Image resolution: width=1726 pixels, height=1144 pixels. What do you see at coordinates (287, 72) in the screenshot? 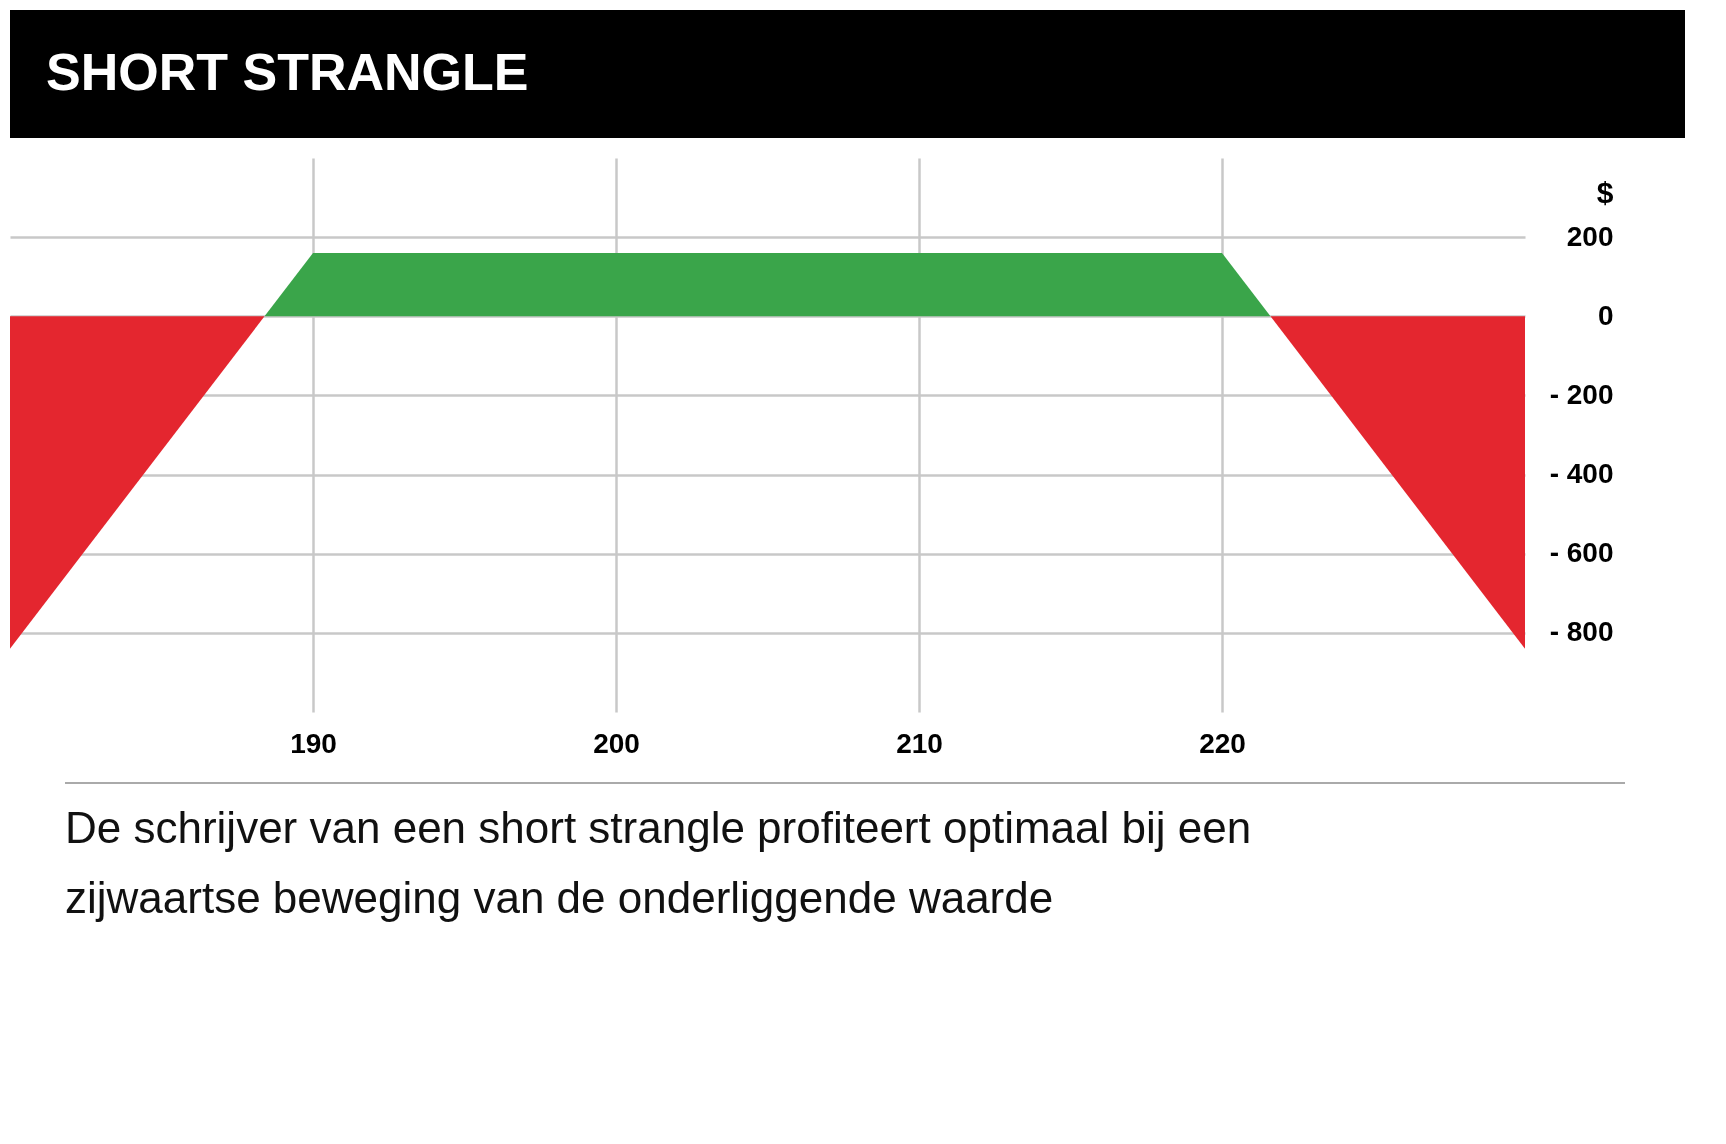
I see `chart-title: SHORT STRANGLE` at bounding box center [287, 72].